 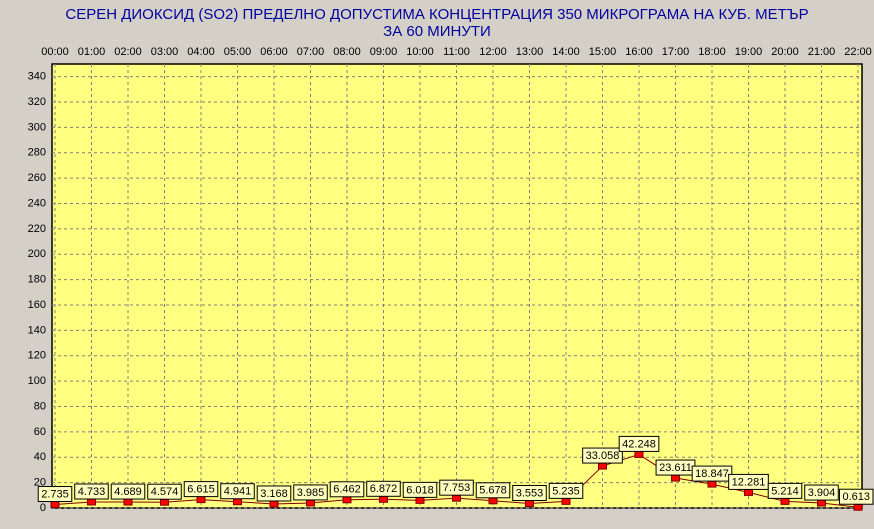 I want to click on x-tick-label: 02:00, so click(x=128, y=52).